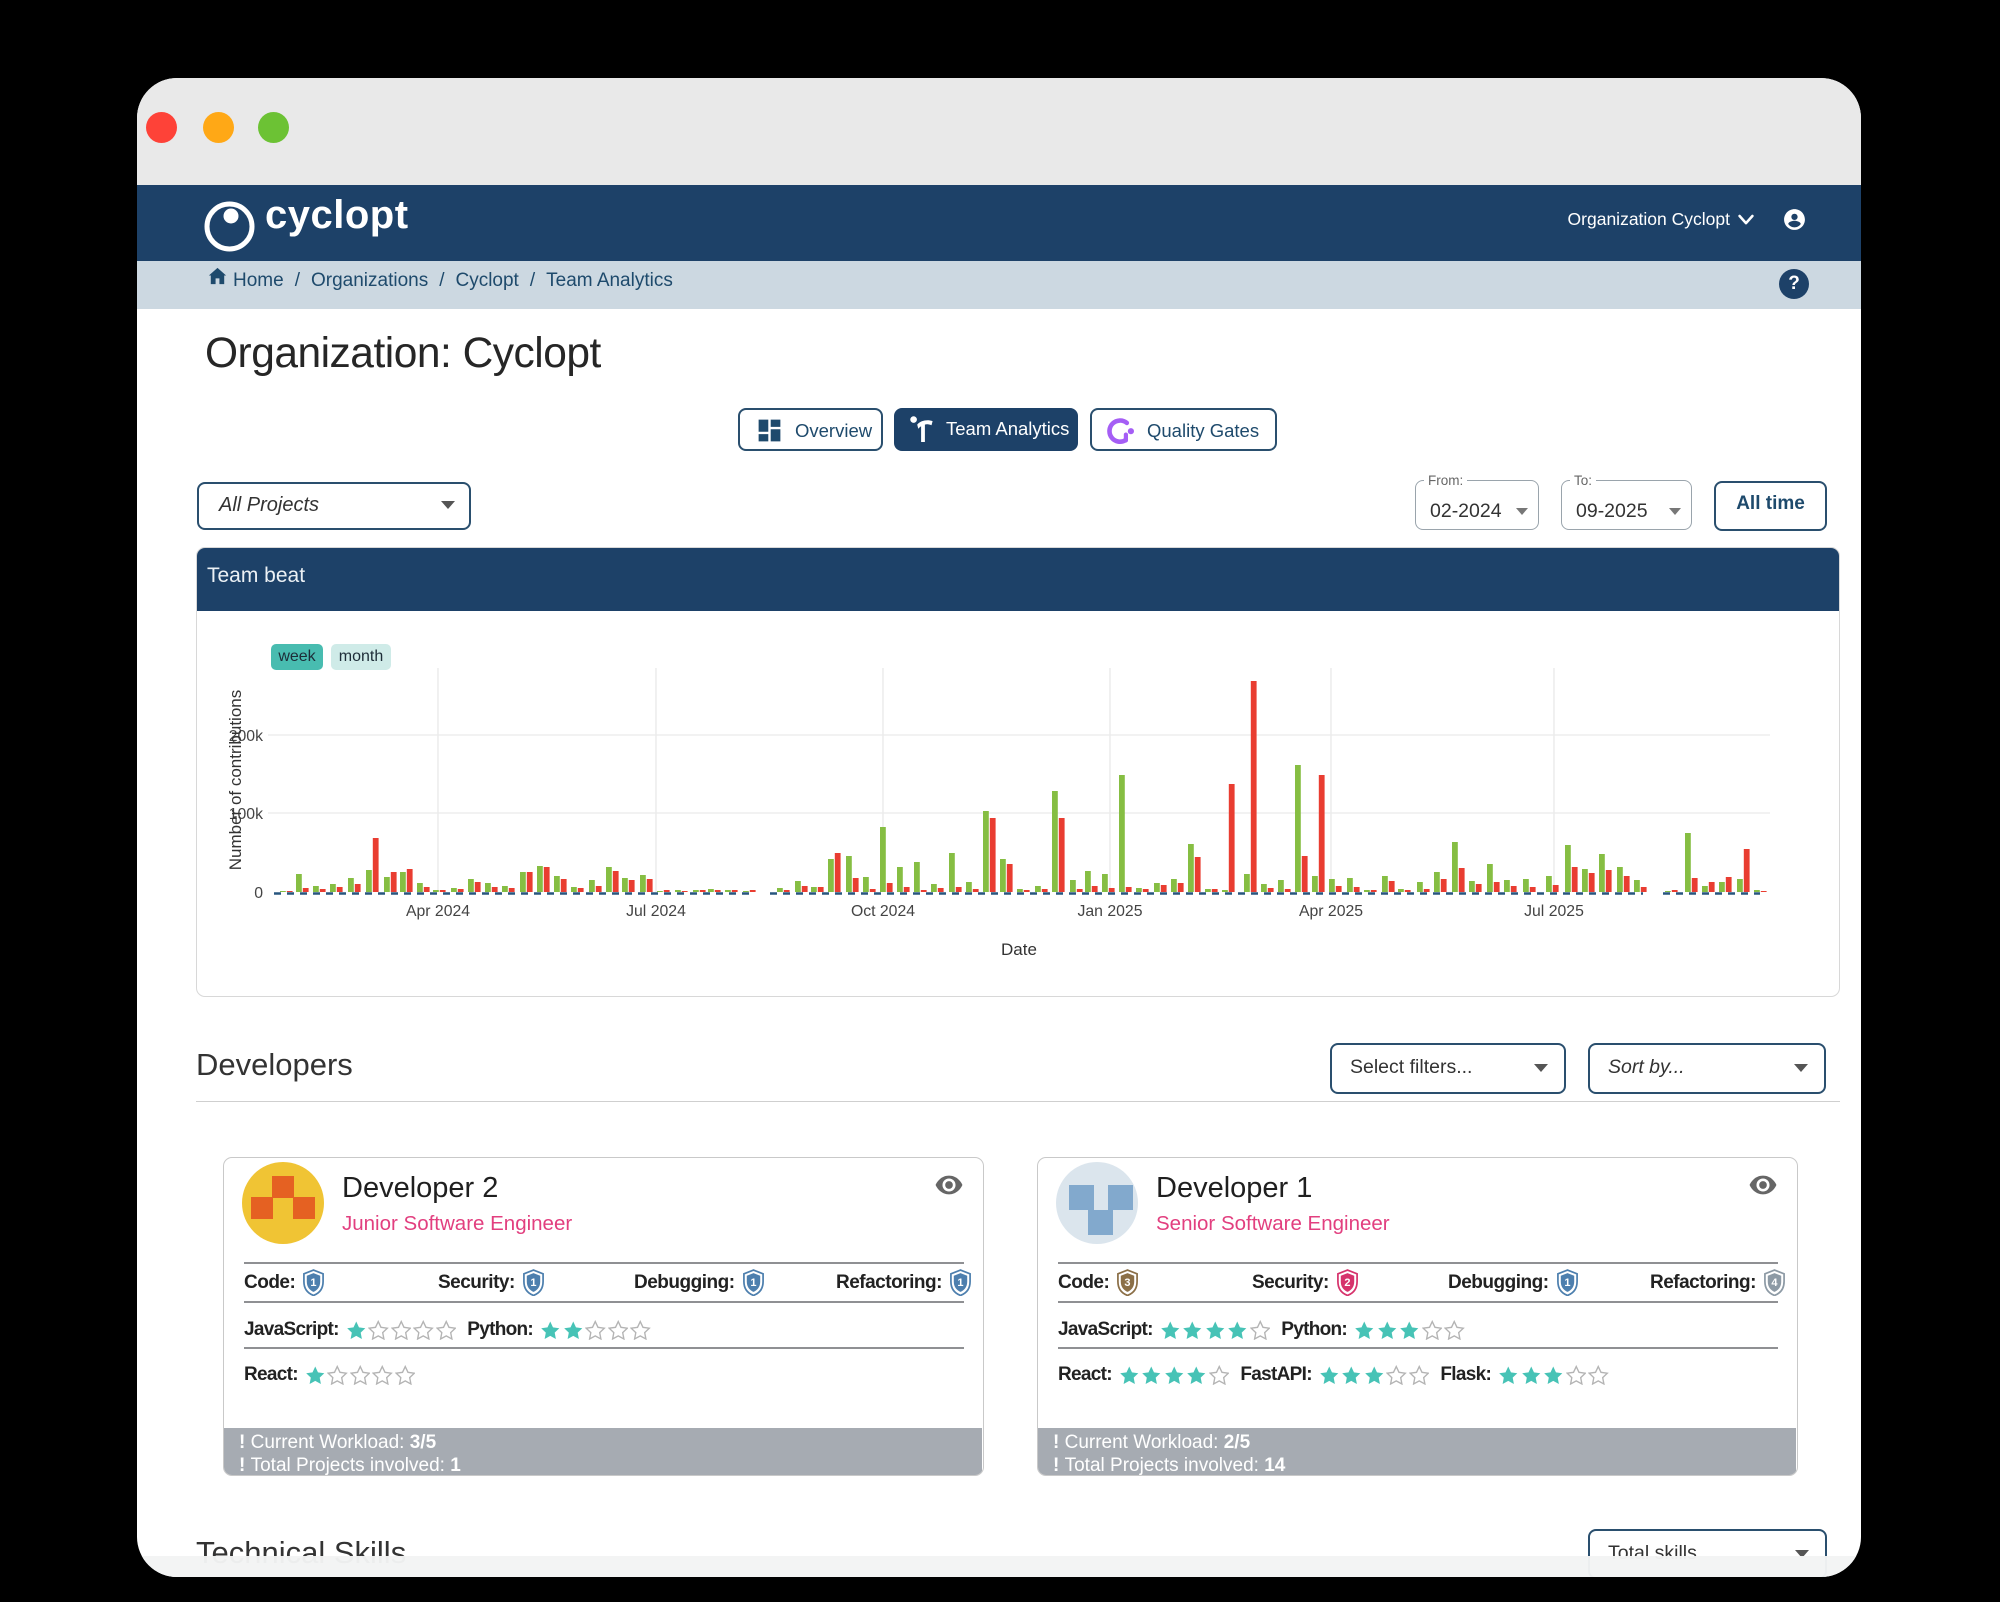 Image resolution: width=2000 pixels, height=1602 pixels. What do you see at coordinates (1109, 911) in the screenshot?
I see `svg-text: Jan 2025` at bounding box center [1109, 911].